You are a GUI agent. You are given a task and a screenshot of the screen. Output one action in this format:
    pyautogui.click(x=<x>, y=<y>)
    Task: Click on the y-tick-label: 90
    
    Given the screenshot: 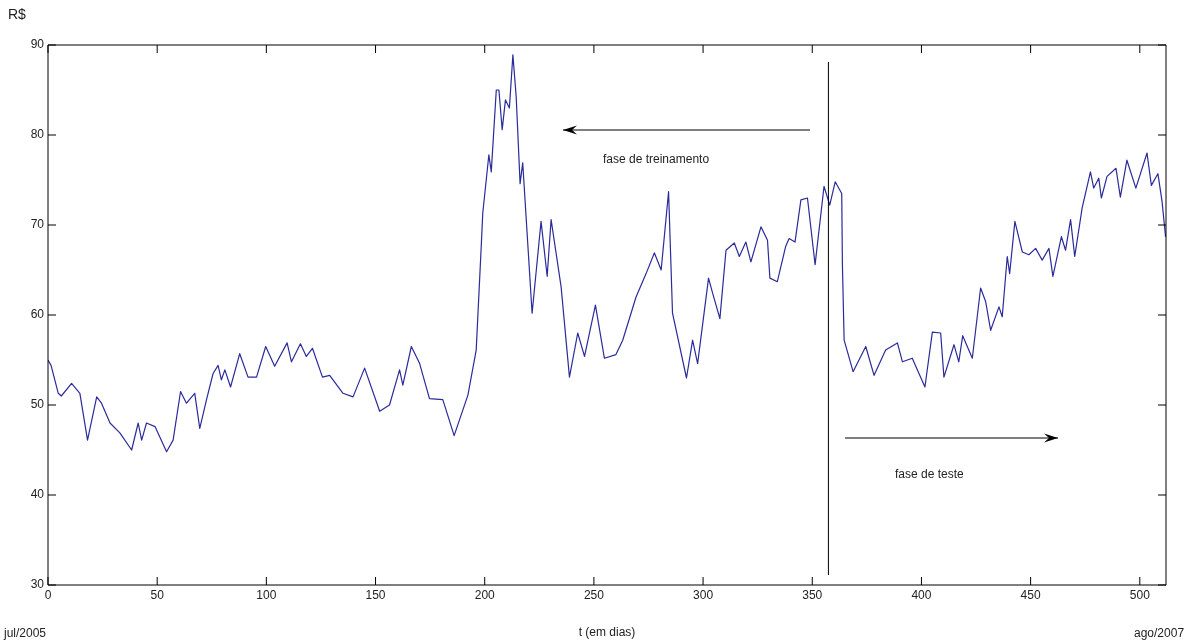 What is the action you would take?
    pyautogui.click(x=37, y=44)
    